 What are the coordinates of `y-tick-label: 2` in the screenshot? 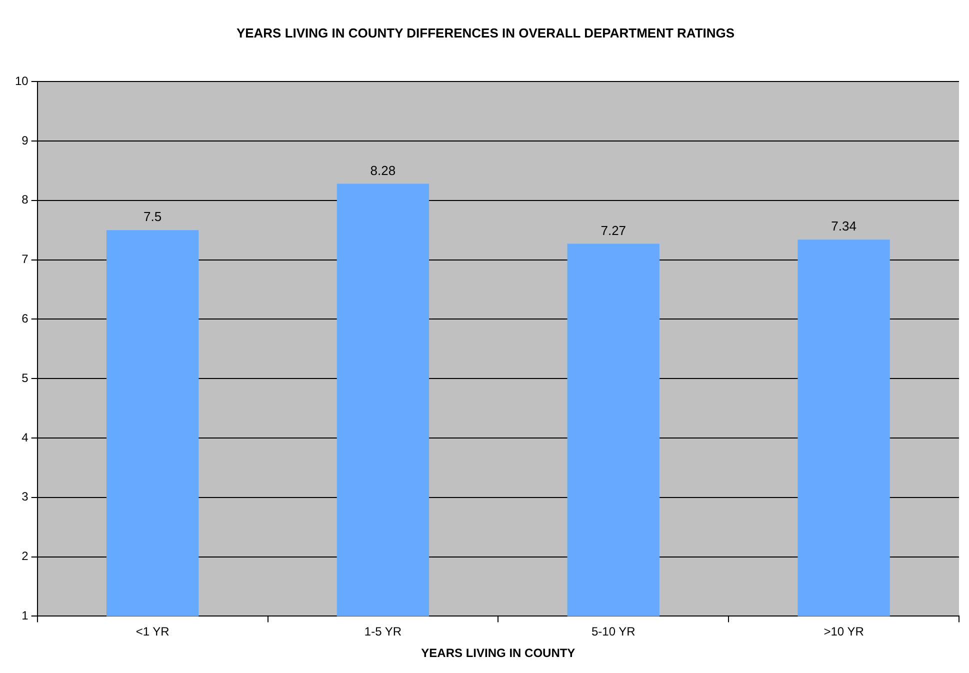 It's located at (25, 556).